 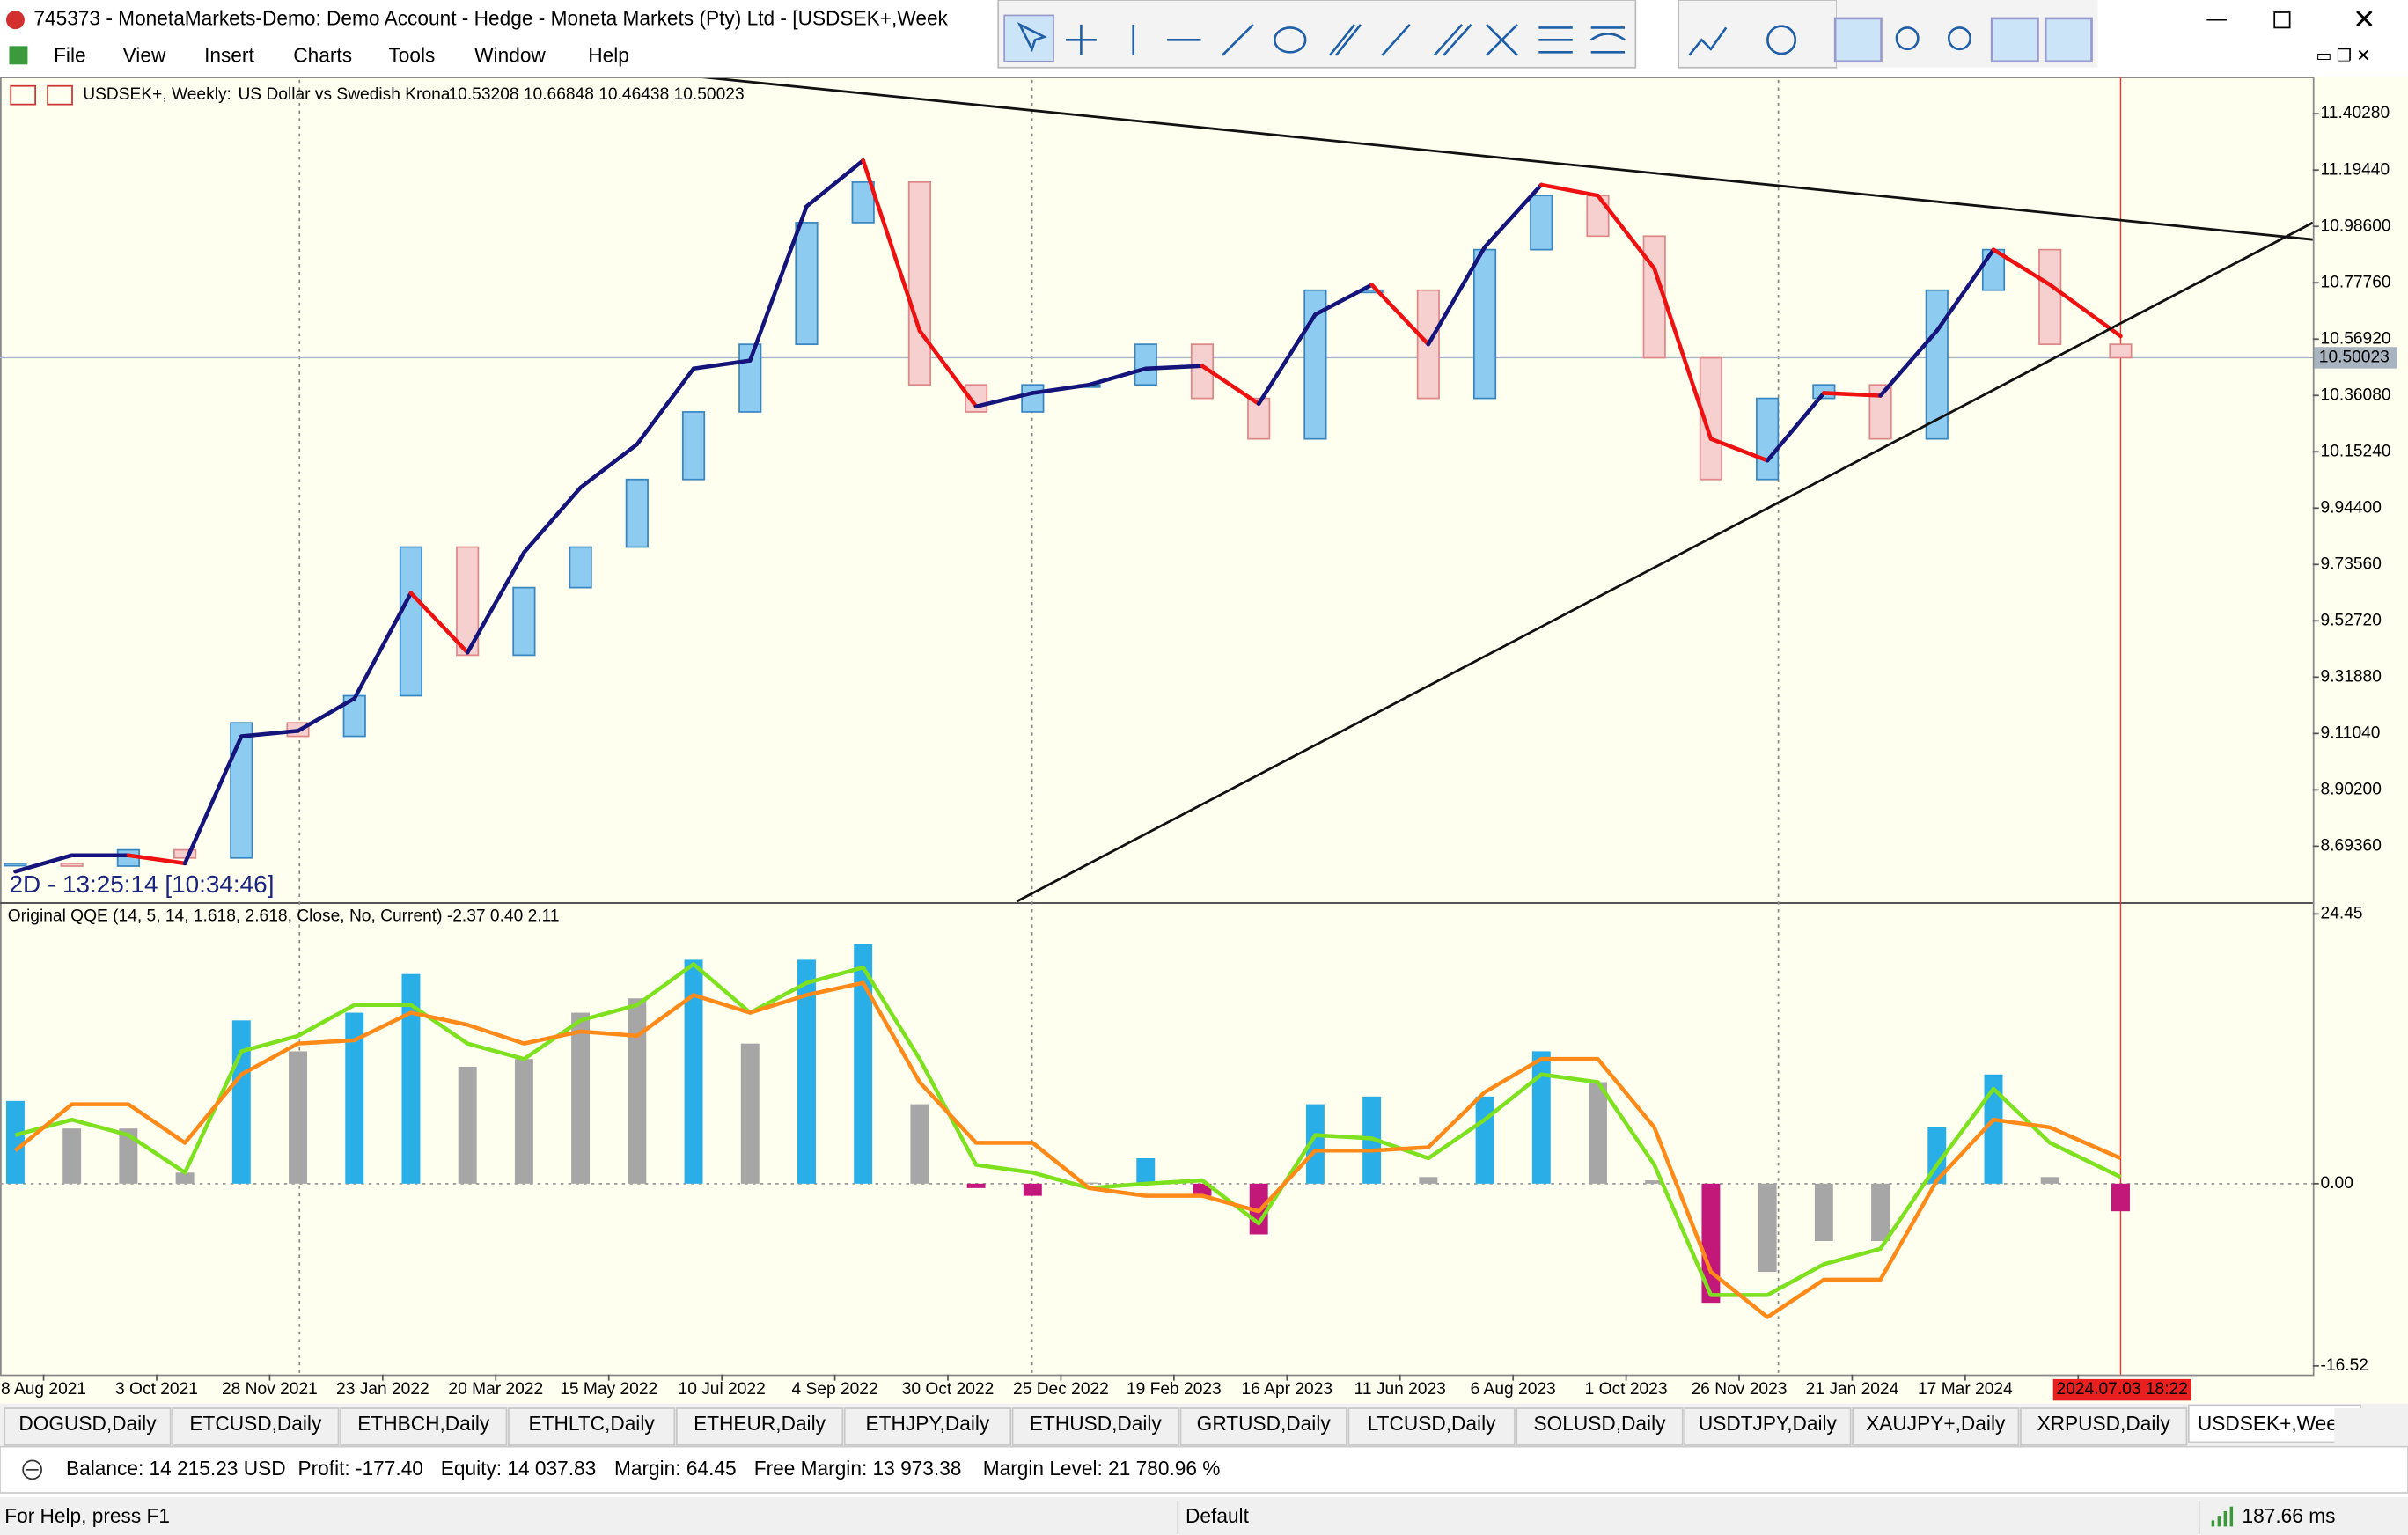 I want to click on autoscroll-button, so click(x=2014, y=40).